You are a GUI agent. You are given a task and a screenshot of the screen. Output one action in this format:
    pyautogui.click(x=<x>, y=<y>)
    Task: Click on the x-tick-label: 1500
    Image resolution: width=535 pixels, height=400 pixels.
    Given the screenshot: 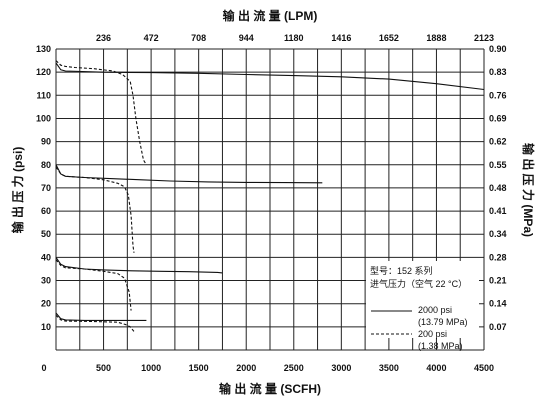 What is the action you would take?
    pyautogui.click(x=199, y=368)
    